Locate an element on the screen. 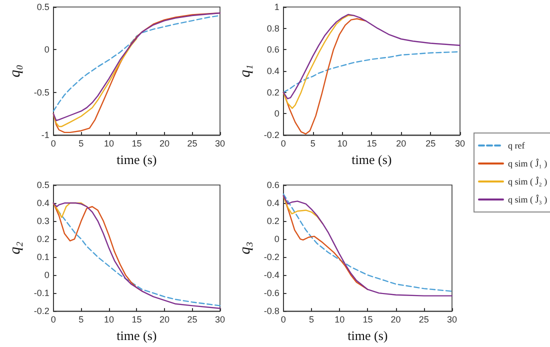 The width and height of the screenshot is (550, 347). legend-label: q sim ( Ĵ₁ ) is located at coordinates (528, 163).